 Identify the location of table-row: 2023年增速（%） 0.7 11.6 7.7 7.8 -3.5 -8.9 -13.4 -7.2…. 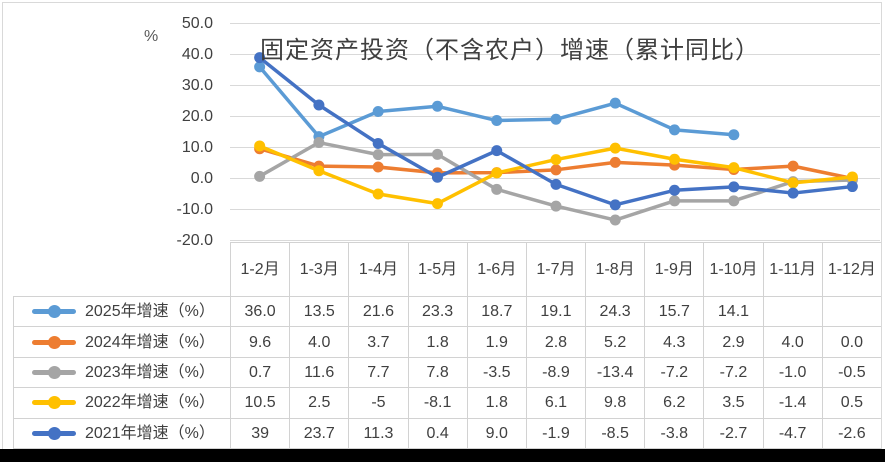
(448, 372).